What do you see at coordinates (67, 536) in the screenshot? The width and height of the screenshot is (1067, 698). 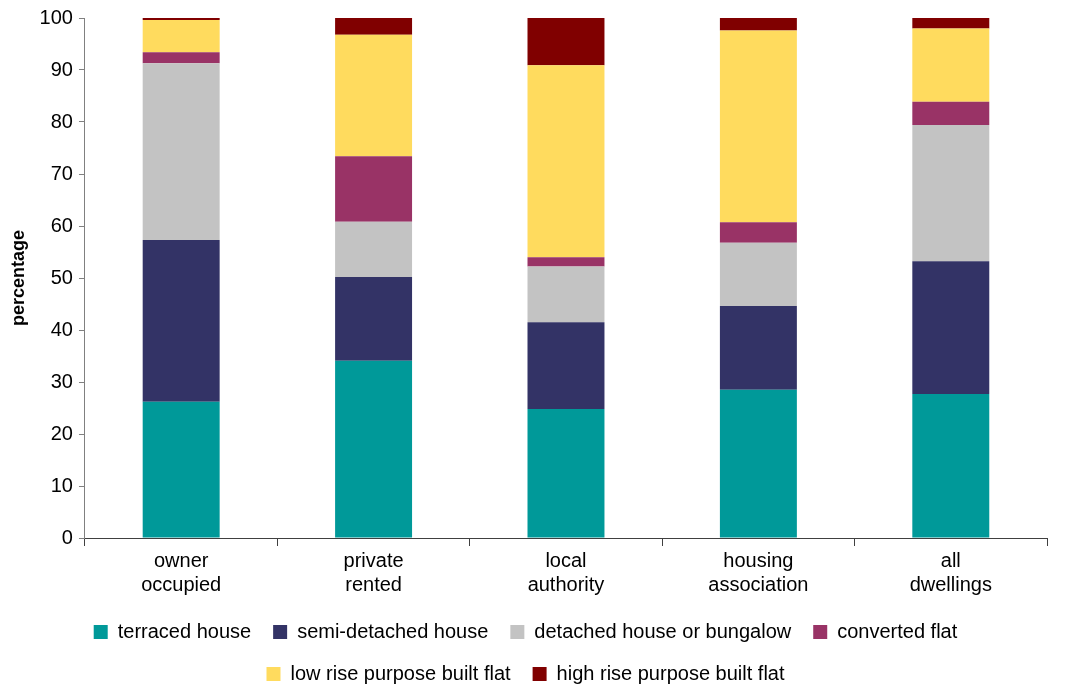 I see `y-tick-label: 0` at bounding box center [67, 536].